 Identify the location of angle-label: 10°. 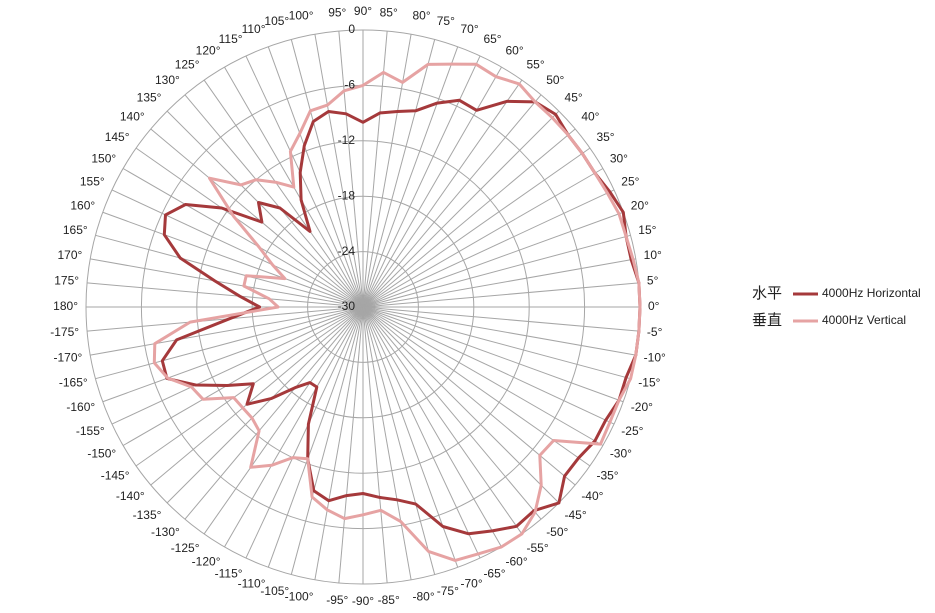
(653, 255).